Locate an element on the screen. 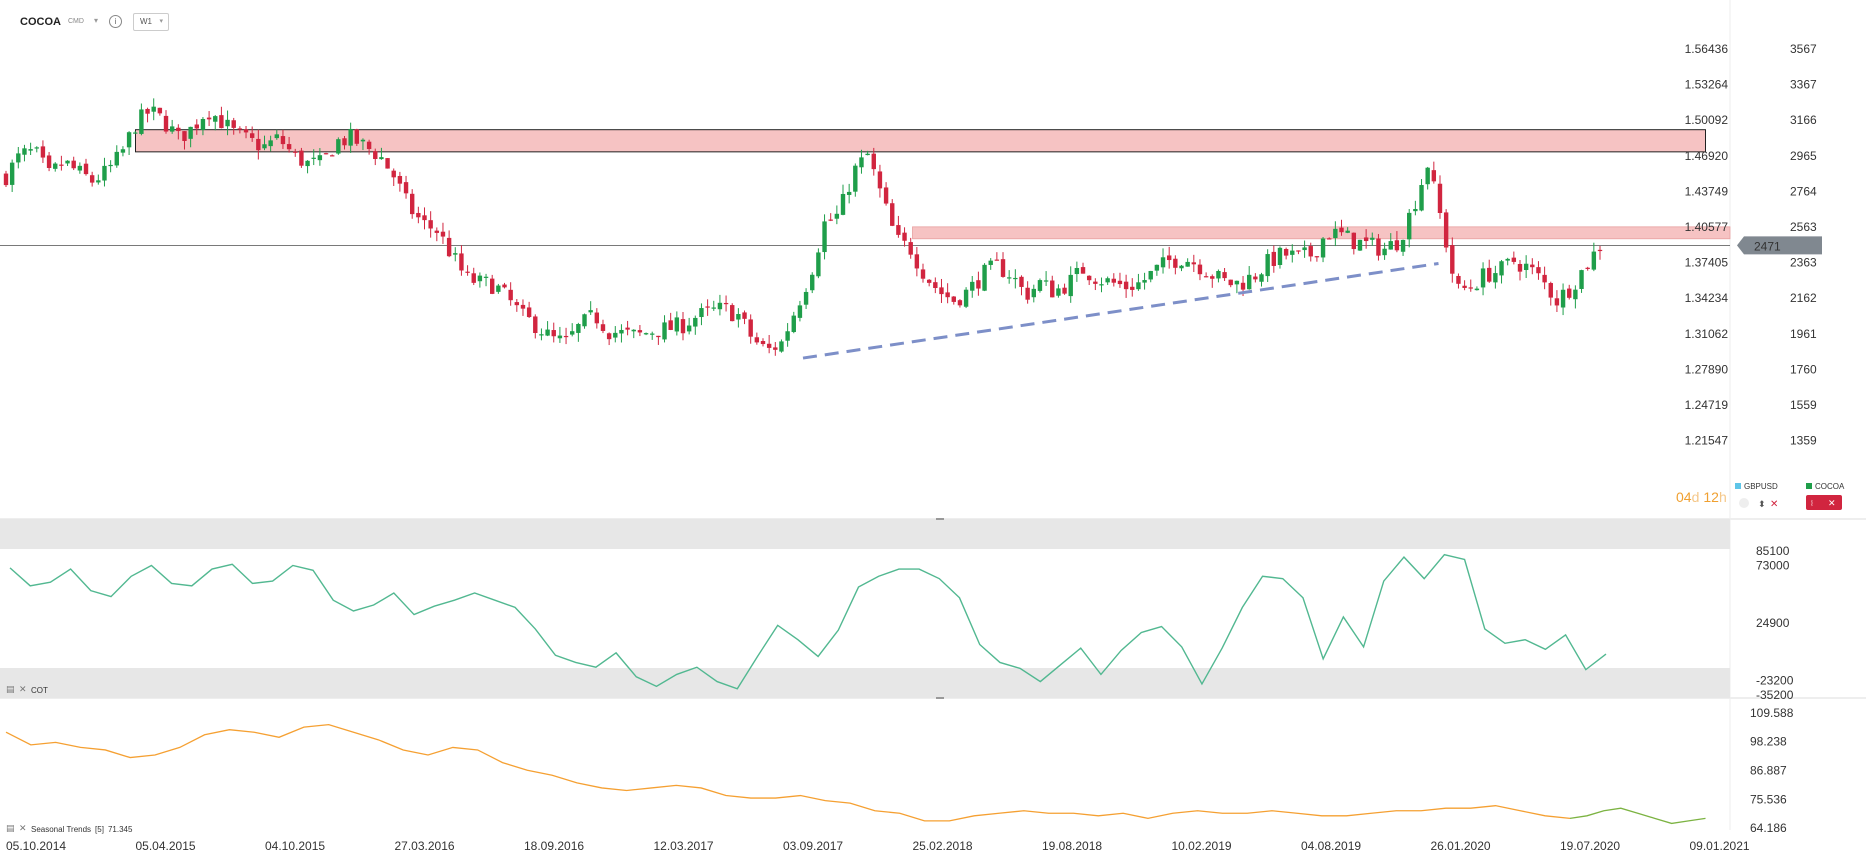 The height and width of the screenshot is (865, 1866). symbol-dropdown-icon: ▾ is located at coordinates (96, 20).